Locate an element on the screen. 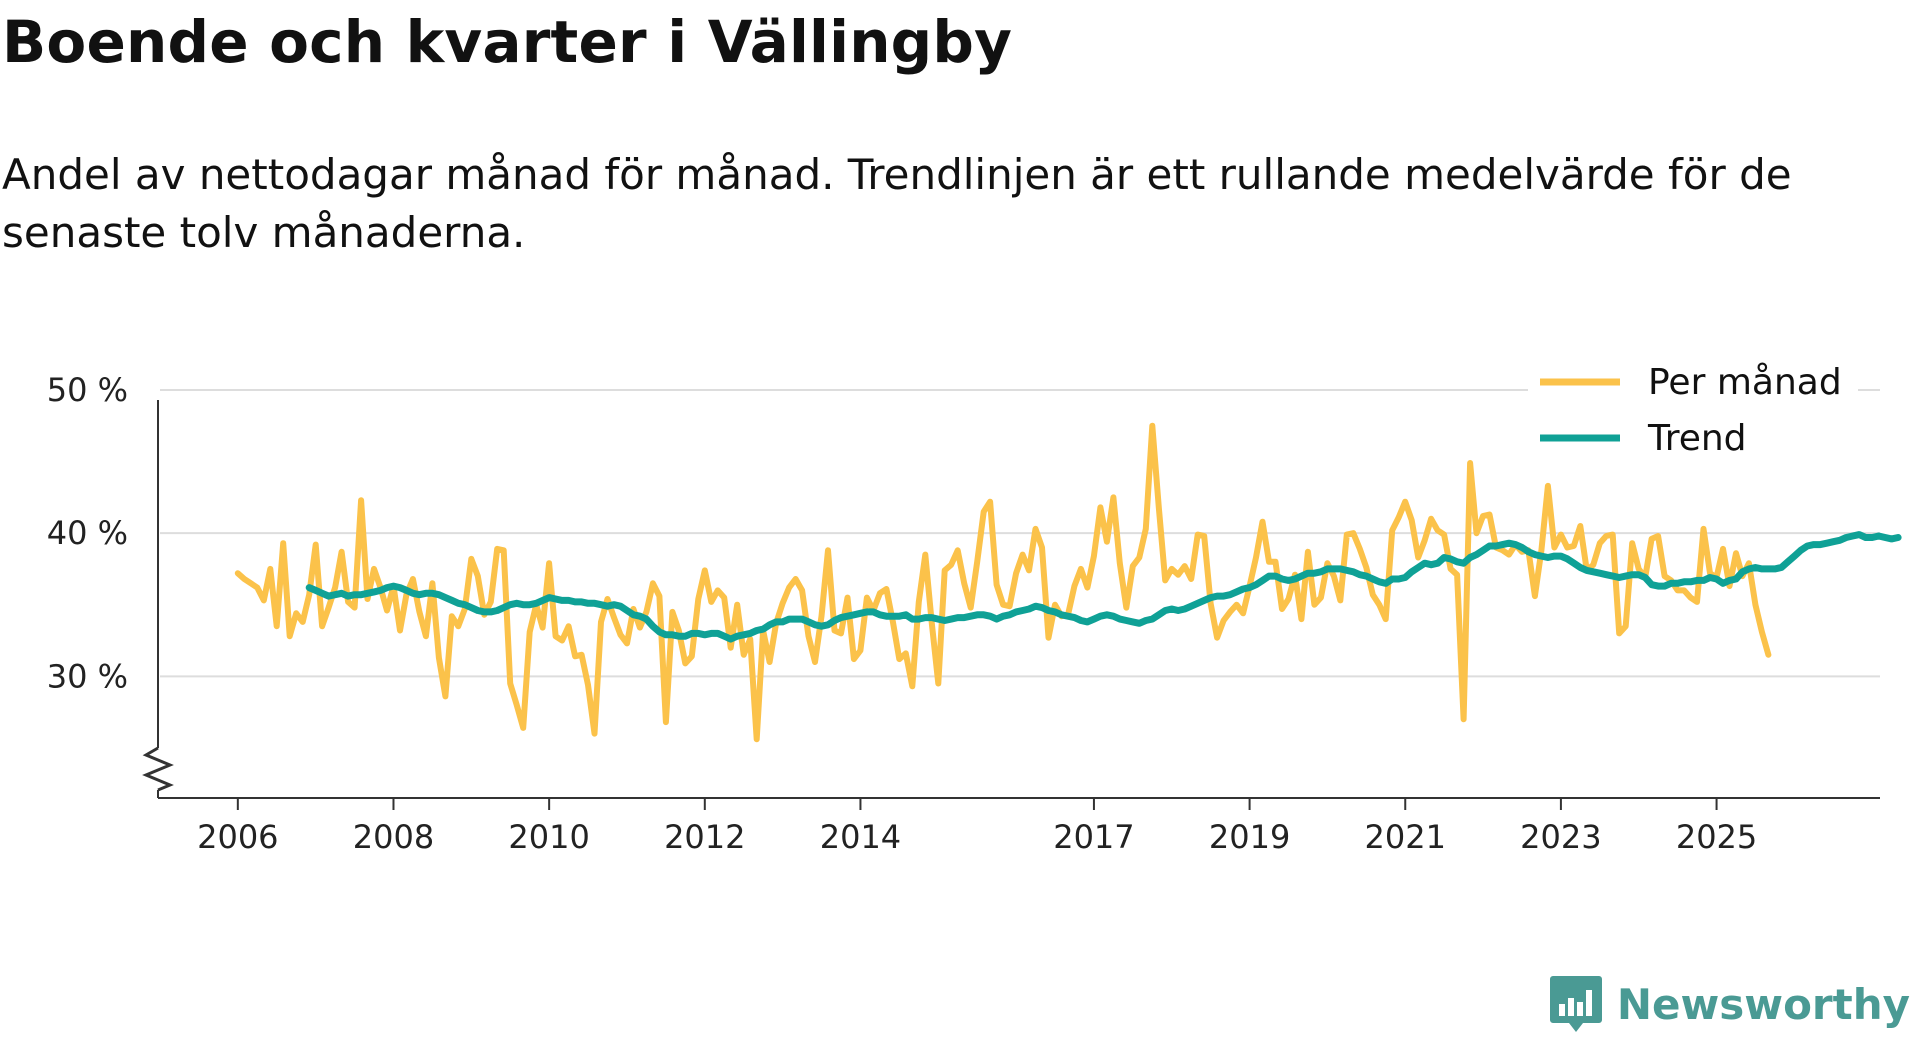  legend-label: Per månad is located at coordinates (1745, 382).